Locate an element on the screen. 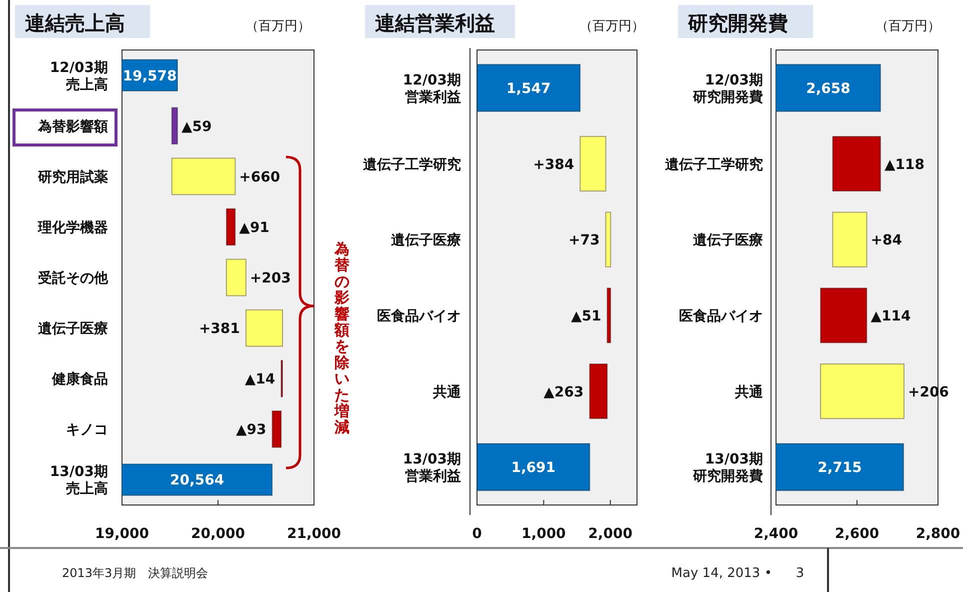 This screenshot has height=592, width=963. data-label: ▲114 is located at coordinates (890, 316).